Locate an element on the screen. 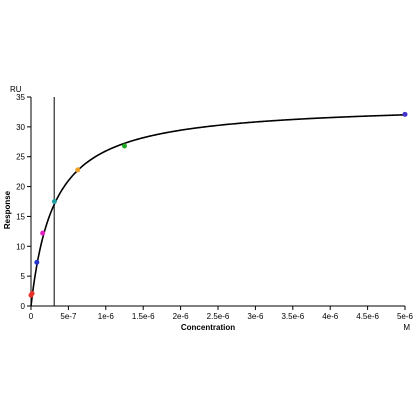 This screenshot has height=416, width=416. y-tick-label: 35 is located at coordinates (20, 97).